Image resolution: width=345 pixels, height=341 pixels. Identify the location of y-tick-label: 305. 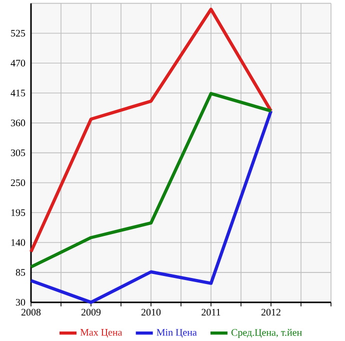
(18, 152).